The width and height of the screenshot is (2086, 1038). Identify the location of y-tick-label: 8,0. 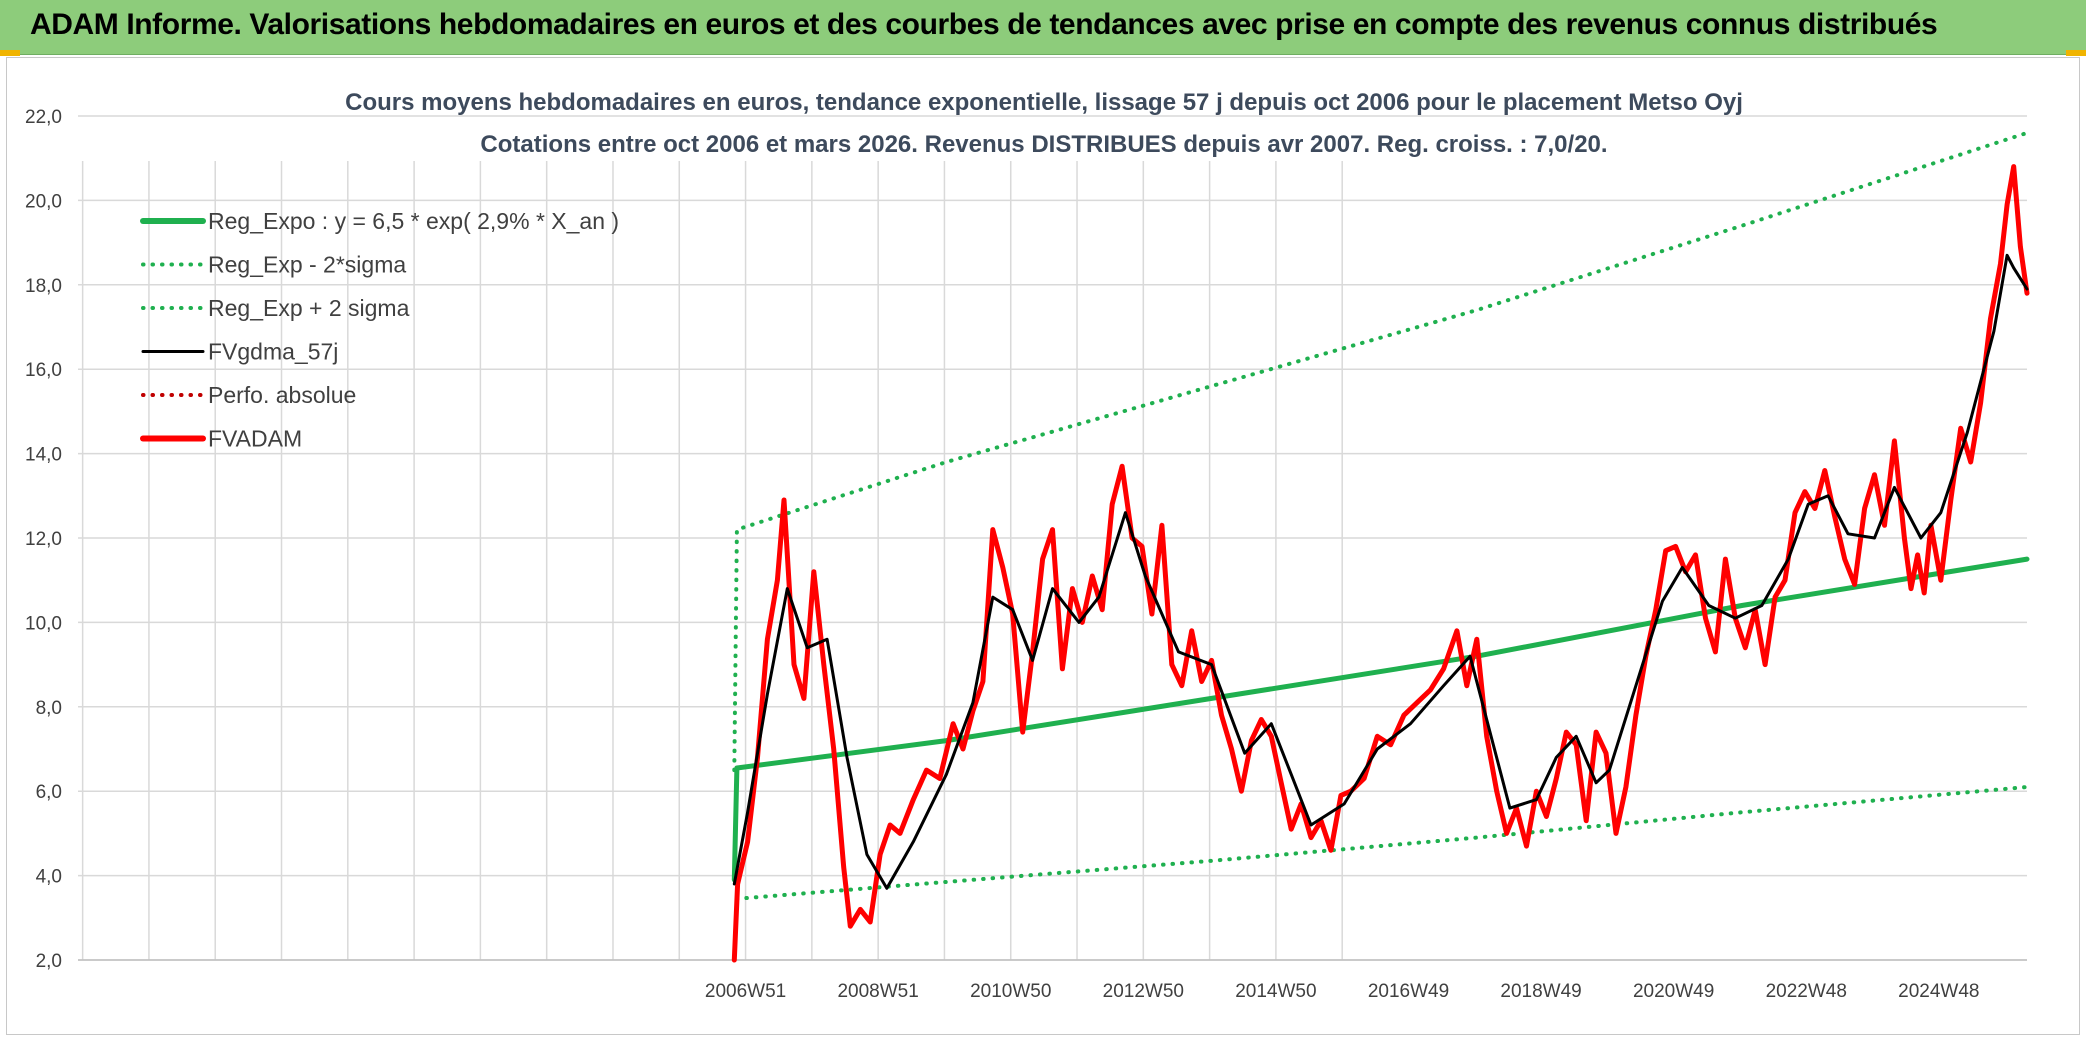
(49, 708).